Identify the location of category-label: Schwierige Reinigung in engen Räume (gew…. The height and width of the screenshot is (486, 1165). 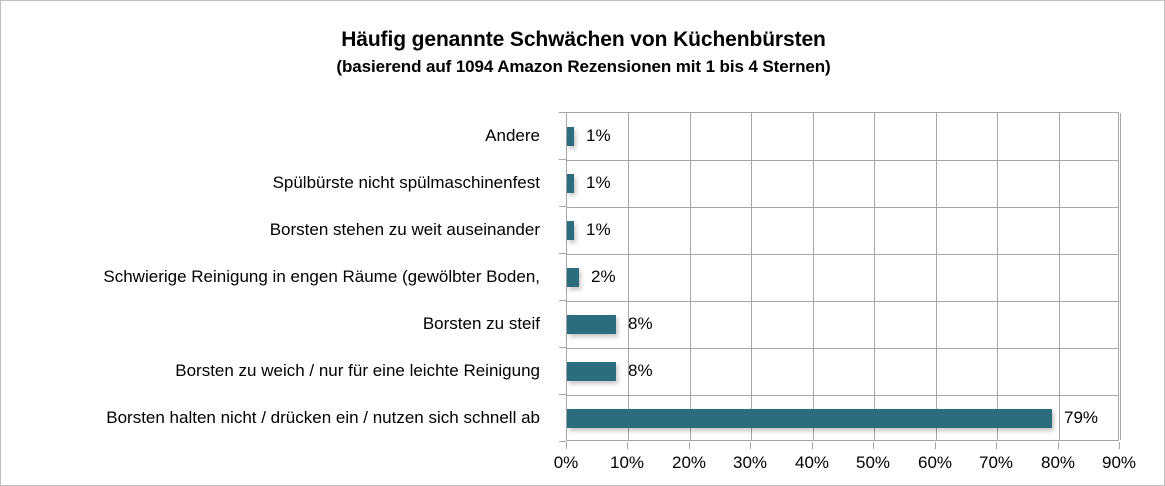
(321, 276).